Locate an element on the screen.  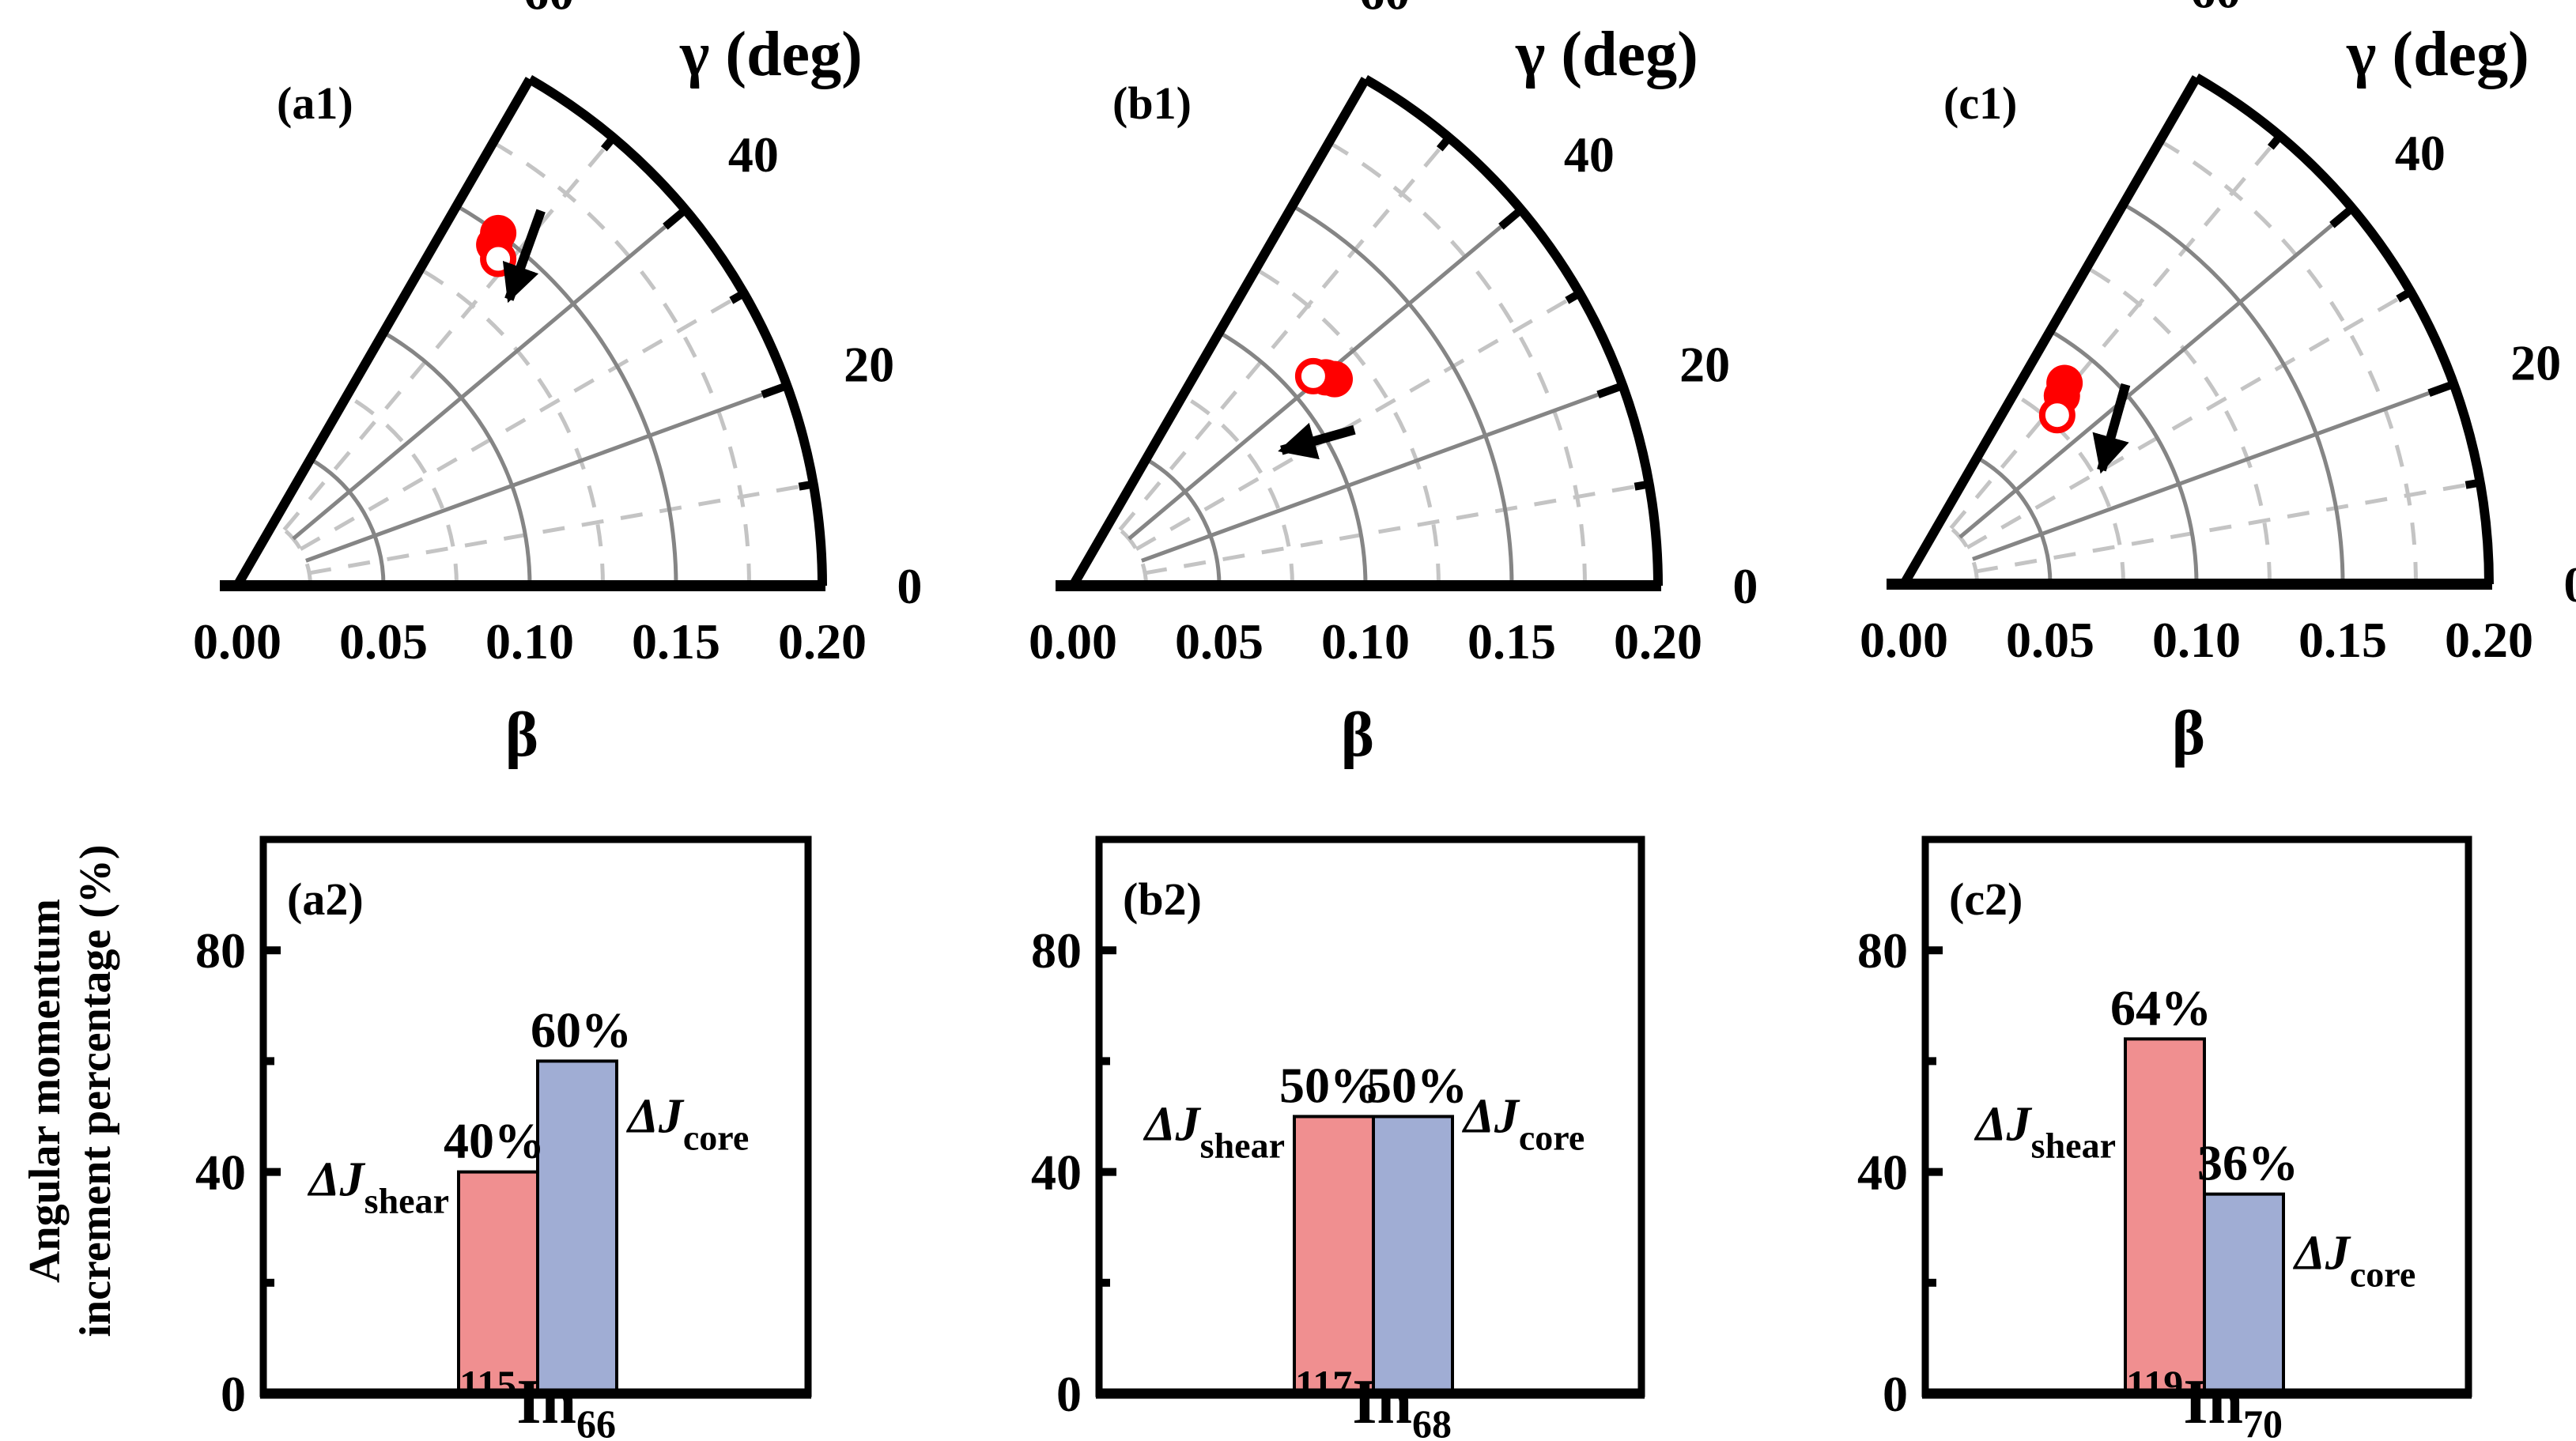
element-symbol: In is located at coordinates (2213, 1402).